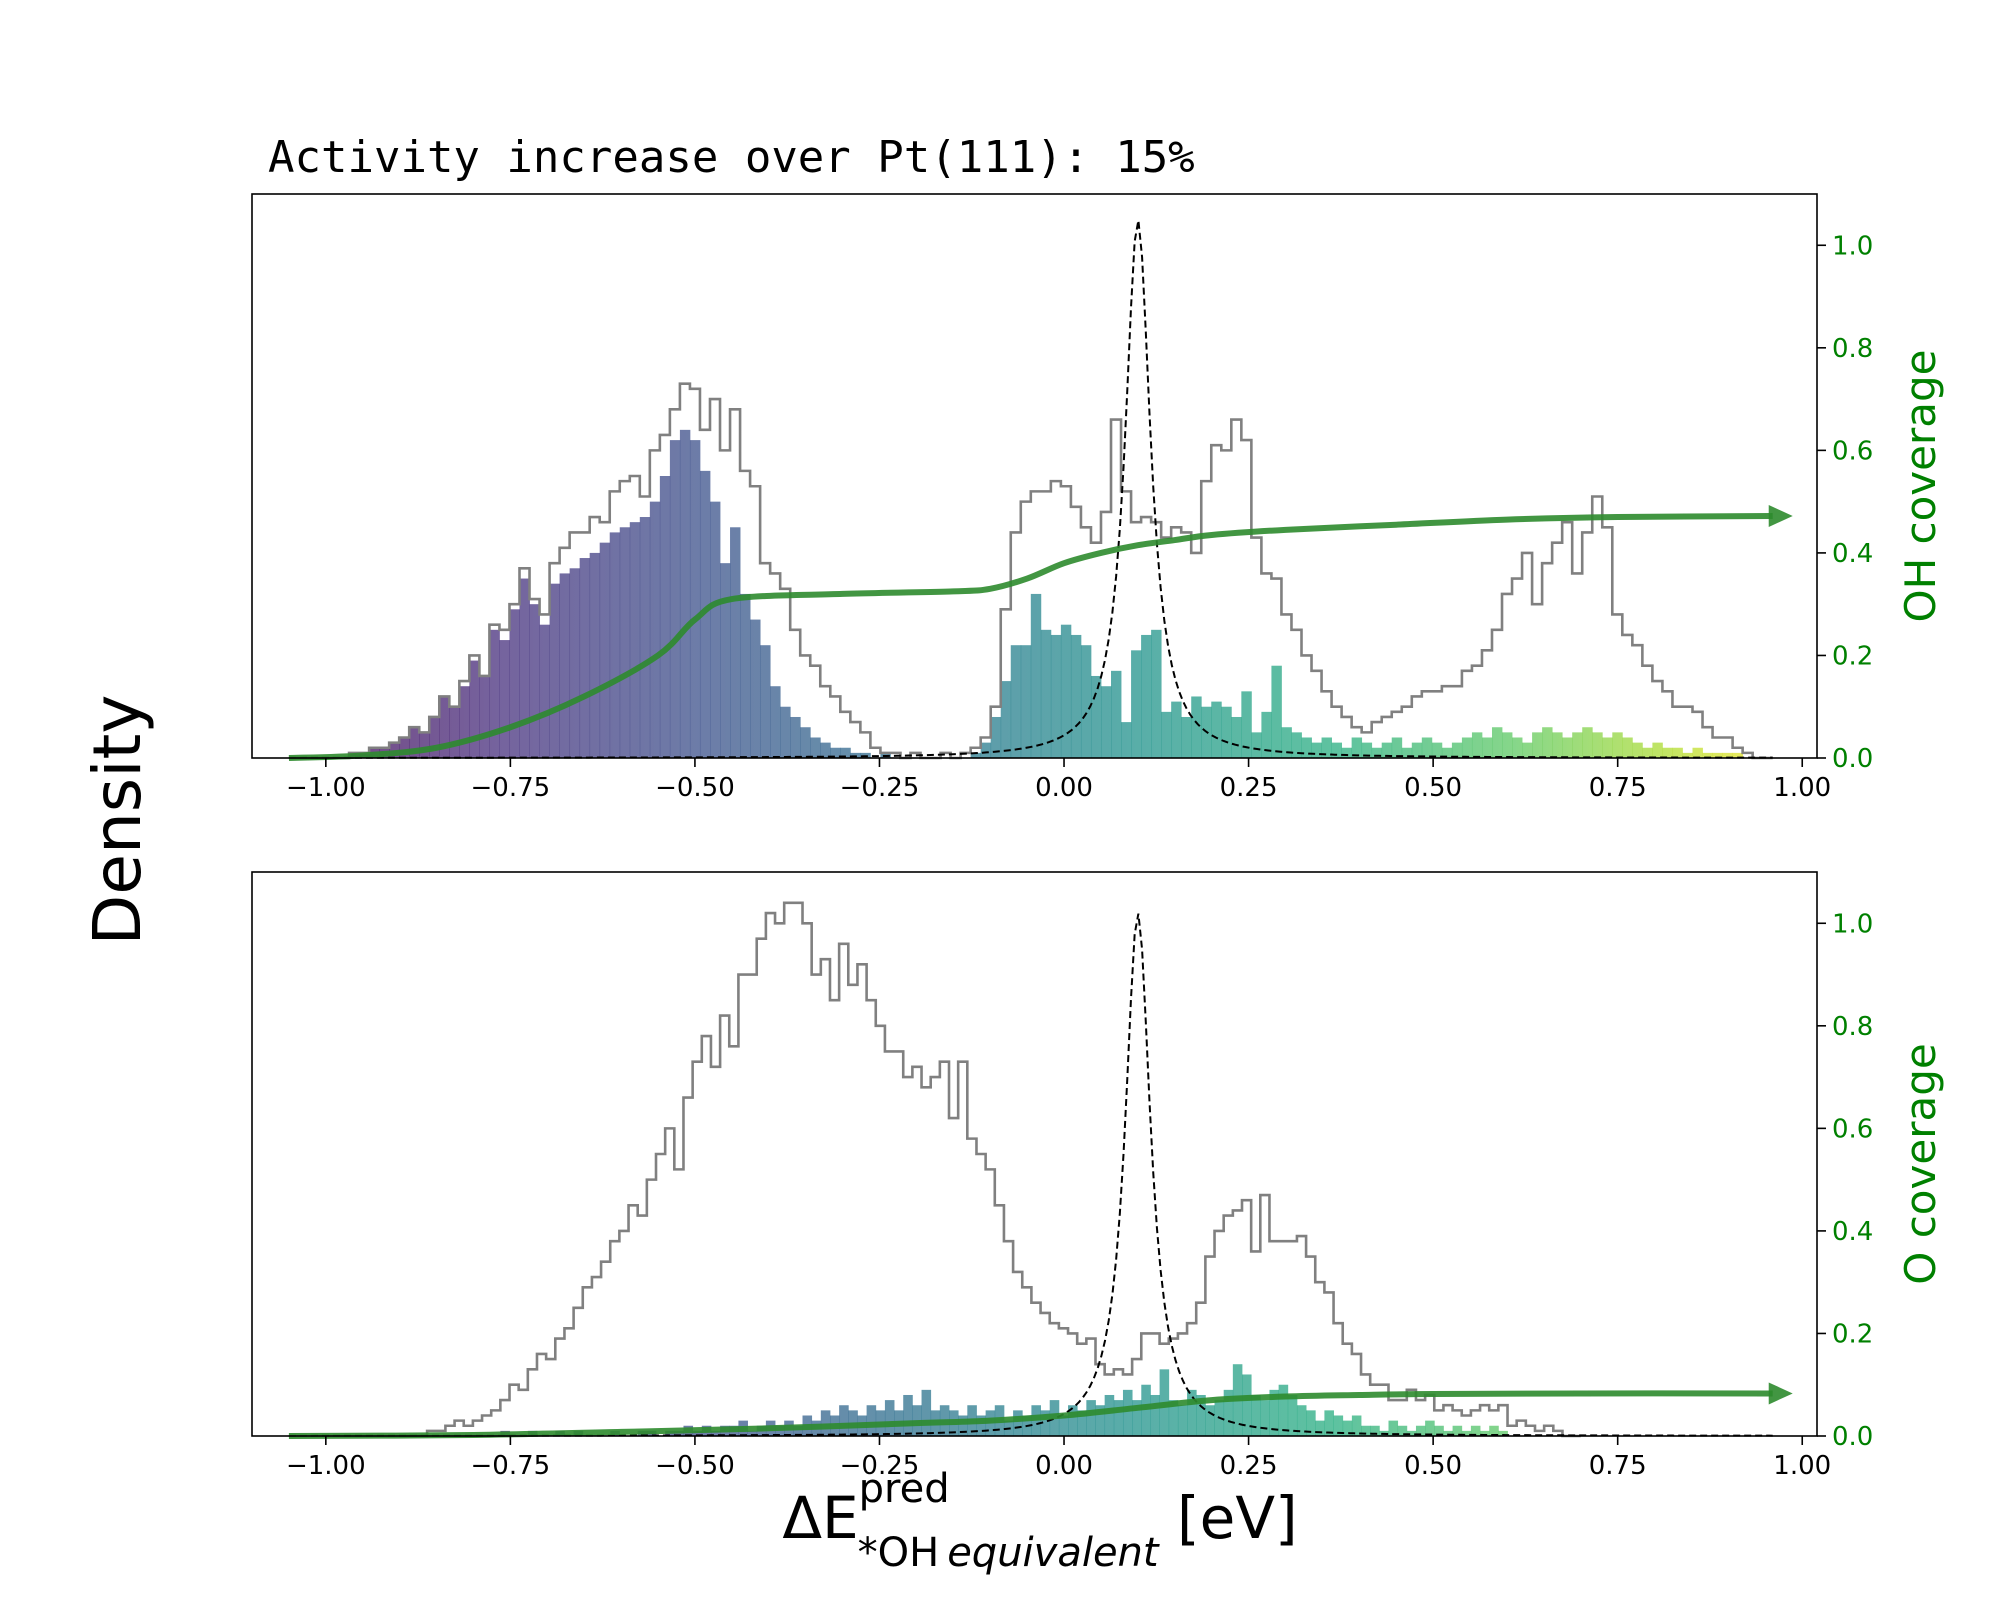  Describe the element at coordinates (1852, 246) in the screenshot. I see `right-tick-label: 1.0` at that location.